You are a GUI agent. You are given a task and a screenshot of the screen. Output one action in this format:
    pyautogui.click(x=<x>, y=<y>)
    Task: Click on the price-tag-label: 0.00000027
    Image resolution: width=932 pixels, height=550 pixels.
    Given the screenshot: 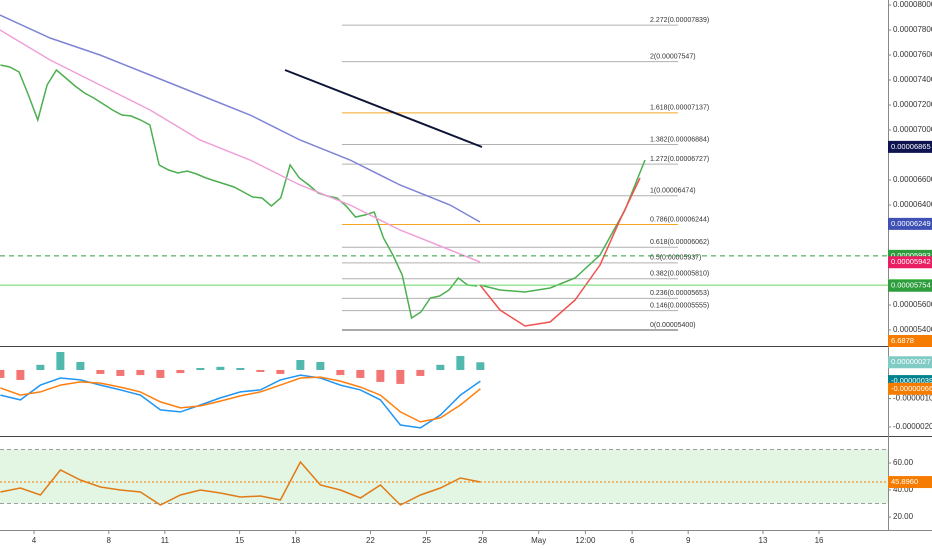 What is the action you would take?
    pyautogui.click(x=911, y=361)
    